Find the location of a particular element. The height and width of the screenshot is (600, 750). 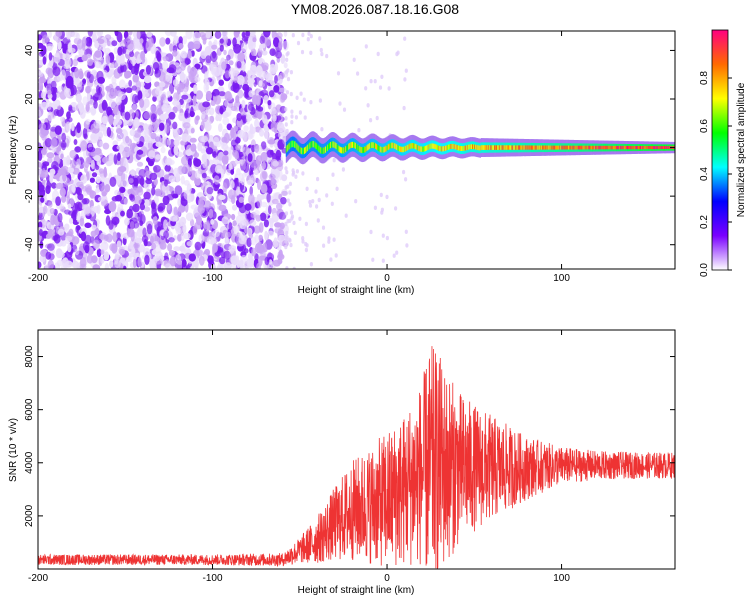

spectrogram-y-axis-label: Frequency (Hz) is located at coordinates (13, 150).